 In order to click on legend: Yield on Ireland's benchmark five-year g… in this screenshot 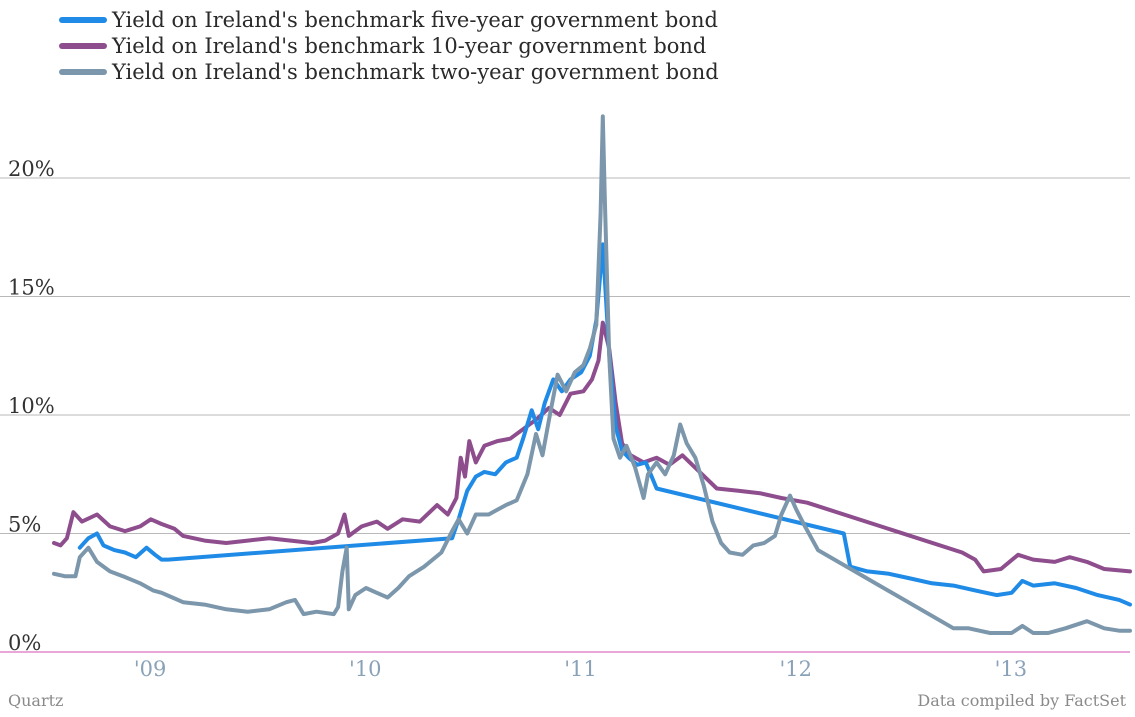, I will do `click(389, 46)`.